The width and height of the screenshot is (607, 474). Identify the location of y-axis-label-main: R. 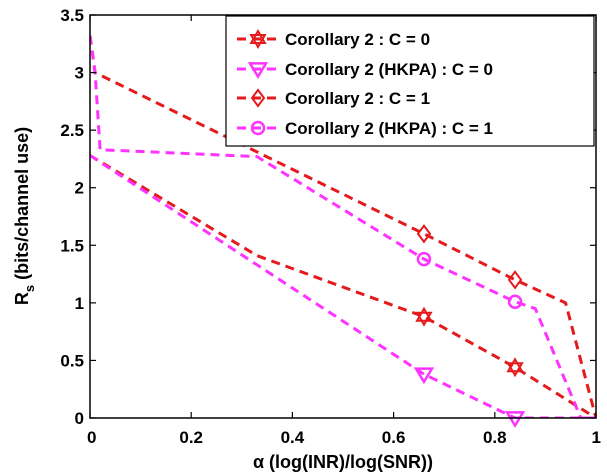
(22, 298).